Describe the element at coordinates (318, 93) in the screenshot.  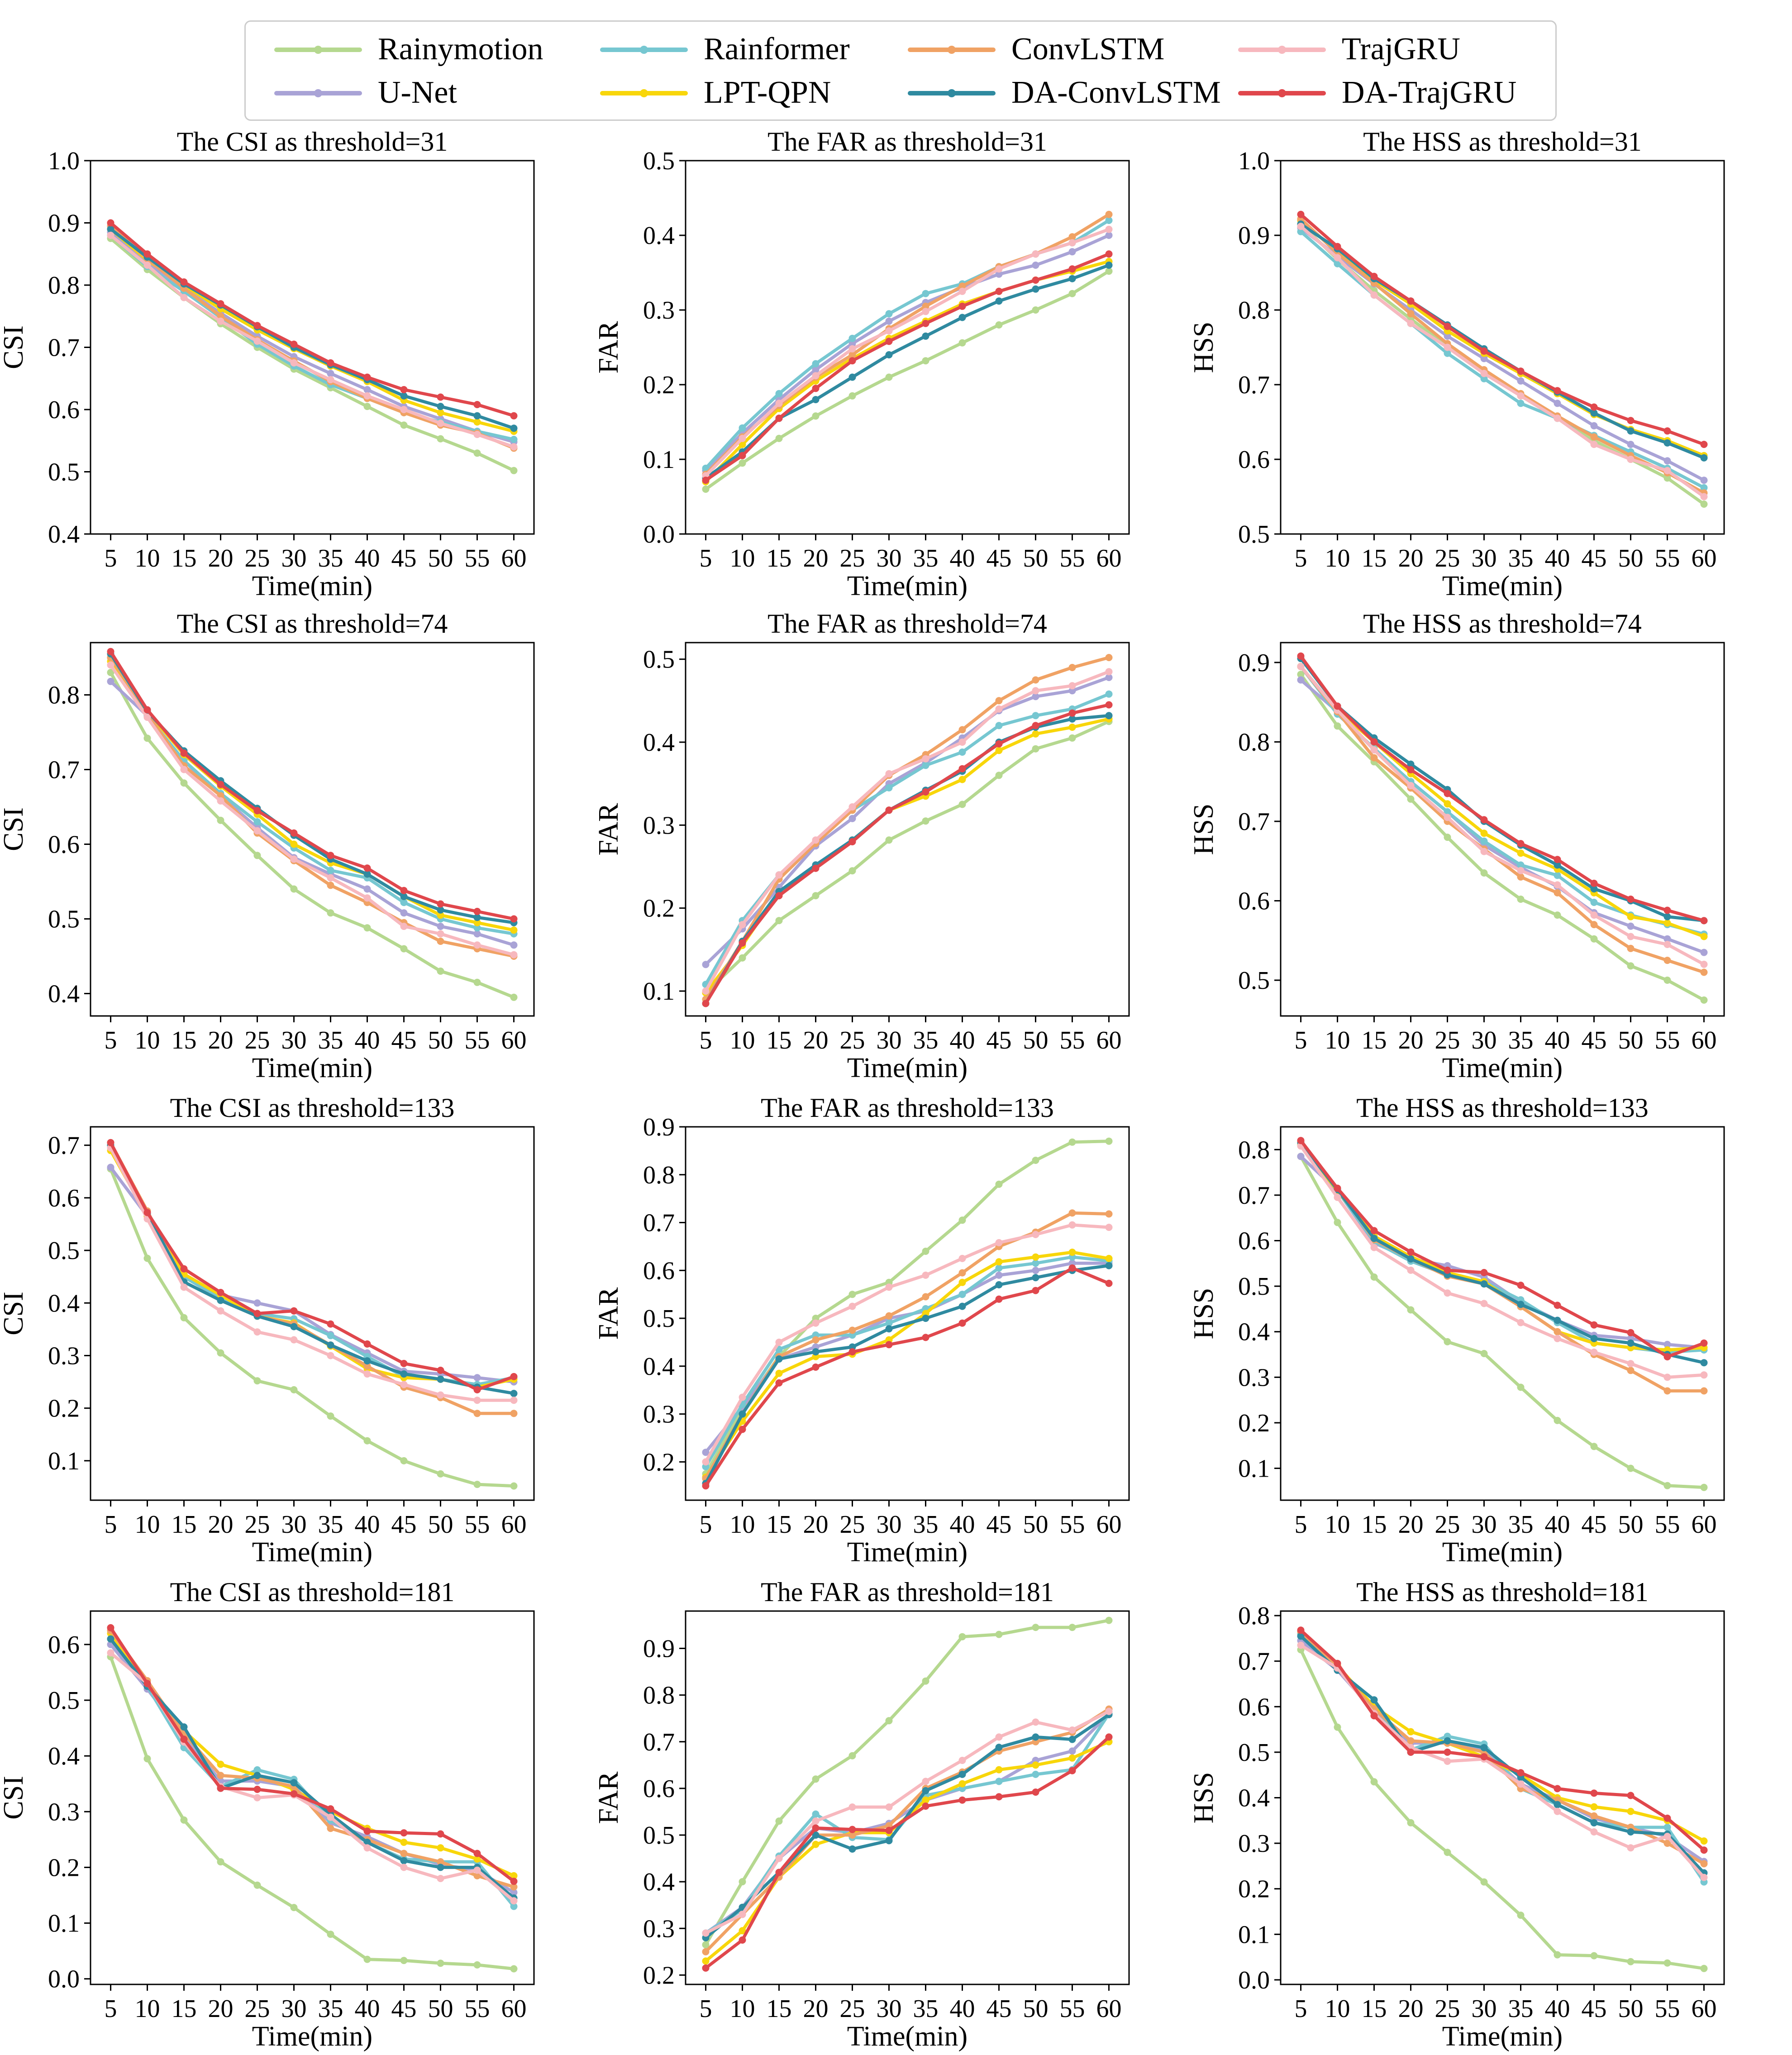
I see `legend-marker` at that location.